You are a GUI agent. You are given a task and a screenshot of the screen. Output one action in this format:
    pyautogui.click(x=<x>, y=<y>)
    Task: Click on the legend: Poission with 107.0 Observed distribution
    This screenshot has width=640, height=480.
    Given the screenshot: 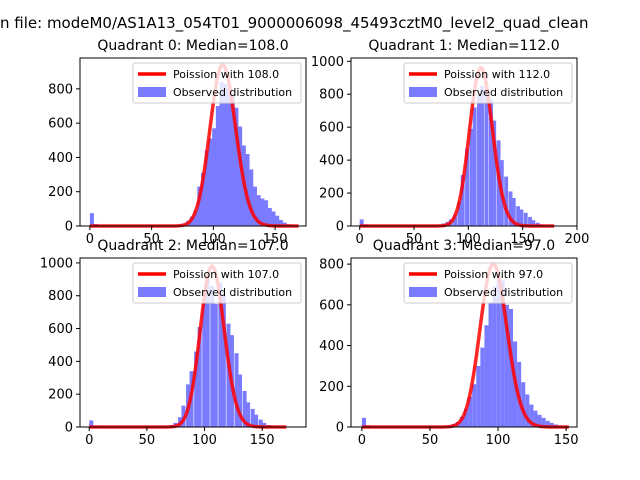 What is the action you would take?
    pyautogui.click(x=217, y=283)
    